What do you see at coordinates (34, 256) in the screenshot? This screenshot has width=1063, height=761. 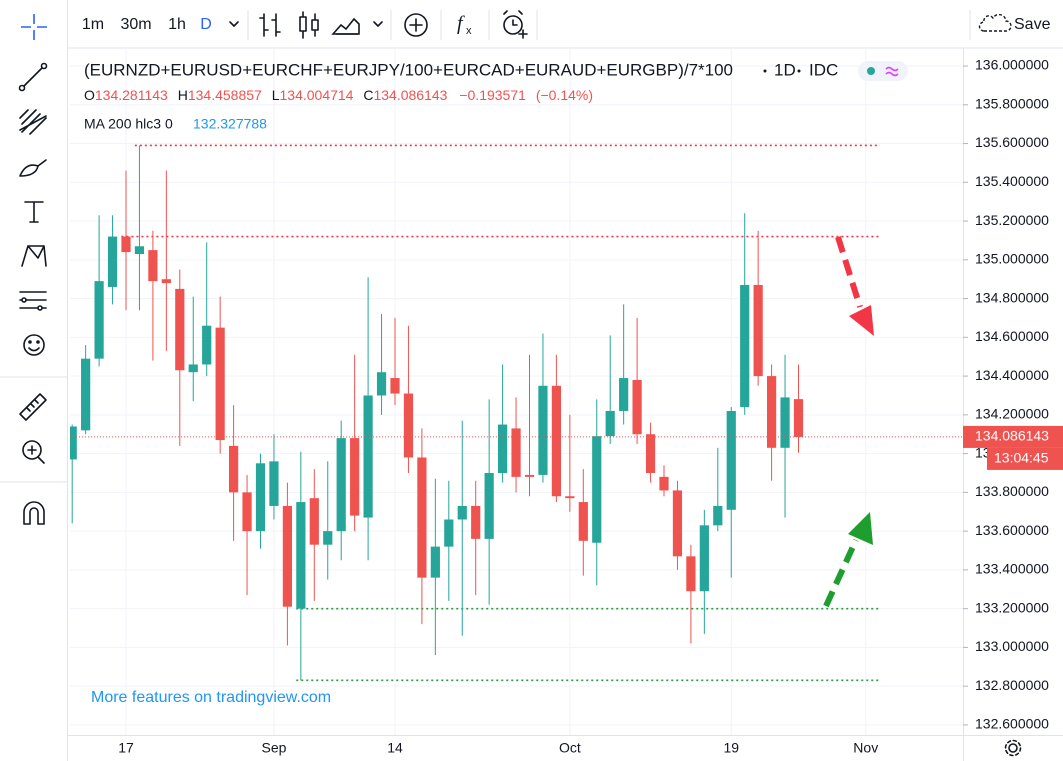 I see `pattern-tool` at bounding box center [34, 256].